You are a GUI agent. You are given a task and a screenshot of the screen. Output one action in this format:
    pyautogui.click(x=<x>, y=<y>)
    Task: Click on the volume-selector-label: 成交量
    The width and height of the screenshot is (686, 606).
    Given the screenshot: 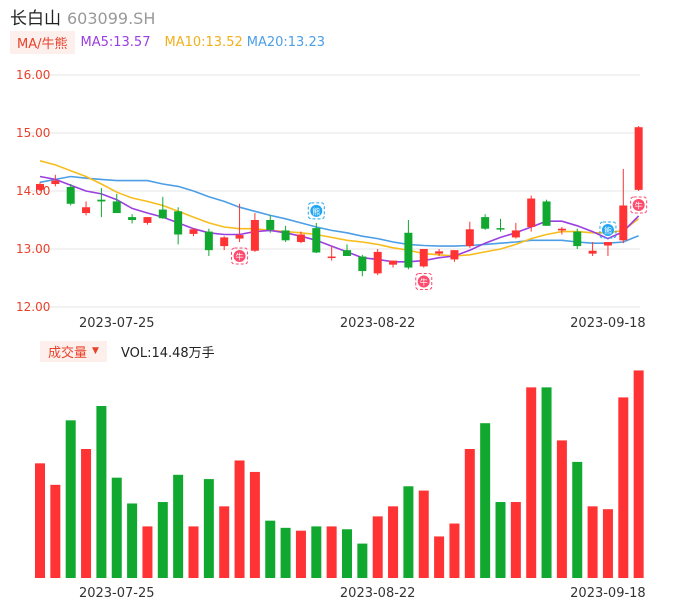 What is the action you would take?
    pyautogui.click(x=68, y=353)
    